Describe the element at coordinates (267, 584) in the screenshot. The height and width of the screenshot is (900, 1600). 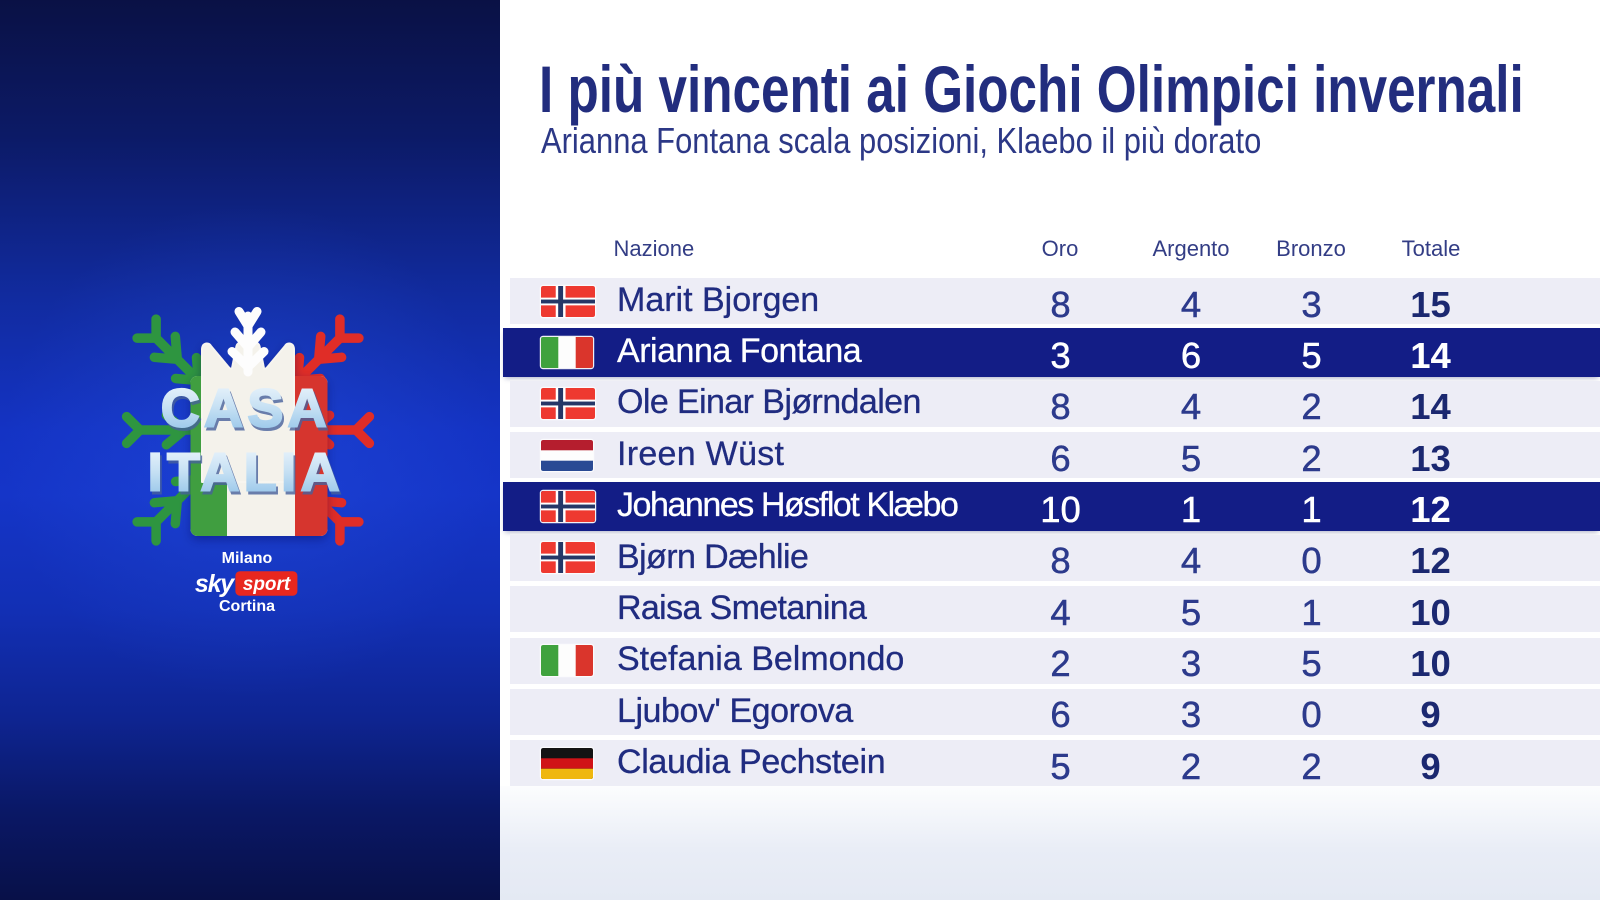
I see `svg-text: sport` at that location.